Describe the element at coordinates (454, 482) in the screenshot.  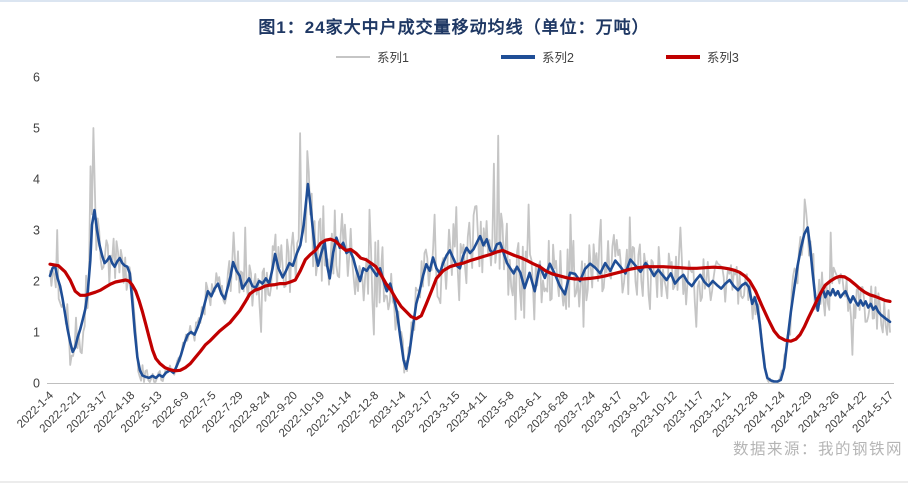
I see `bottom-divider` at that location.